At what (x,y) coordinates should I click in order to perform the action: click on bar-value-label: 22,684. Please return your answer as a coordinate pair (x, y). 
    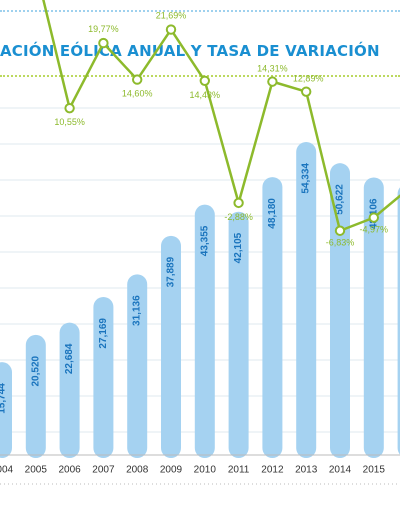
    Looking at the image, I should click on (69, 358).